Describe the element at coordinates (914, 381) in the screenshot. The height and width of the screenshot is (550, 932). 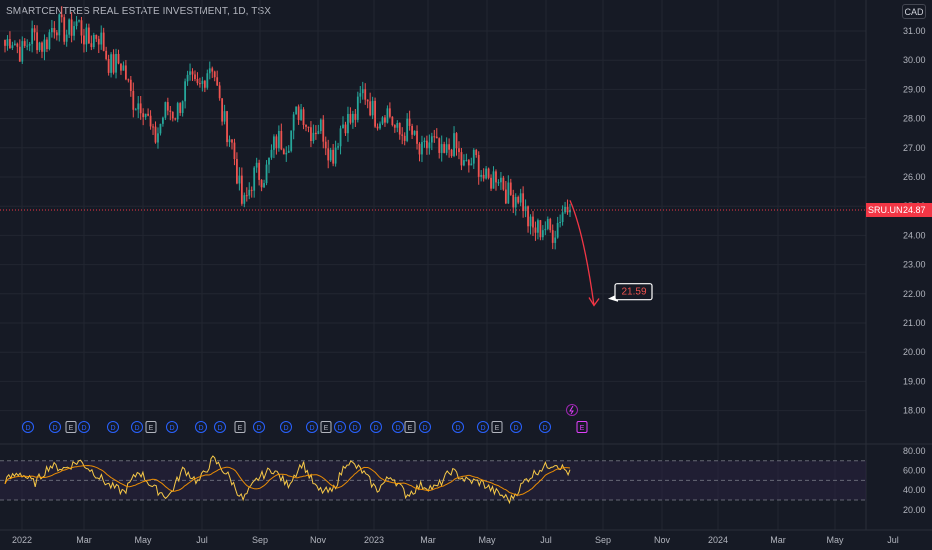
I see `price-axis-tick-label: 19.00` at that location.